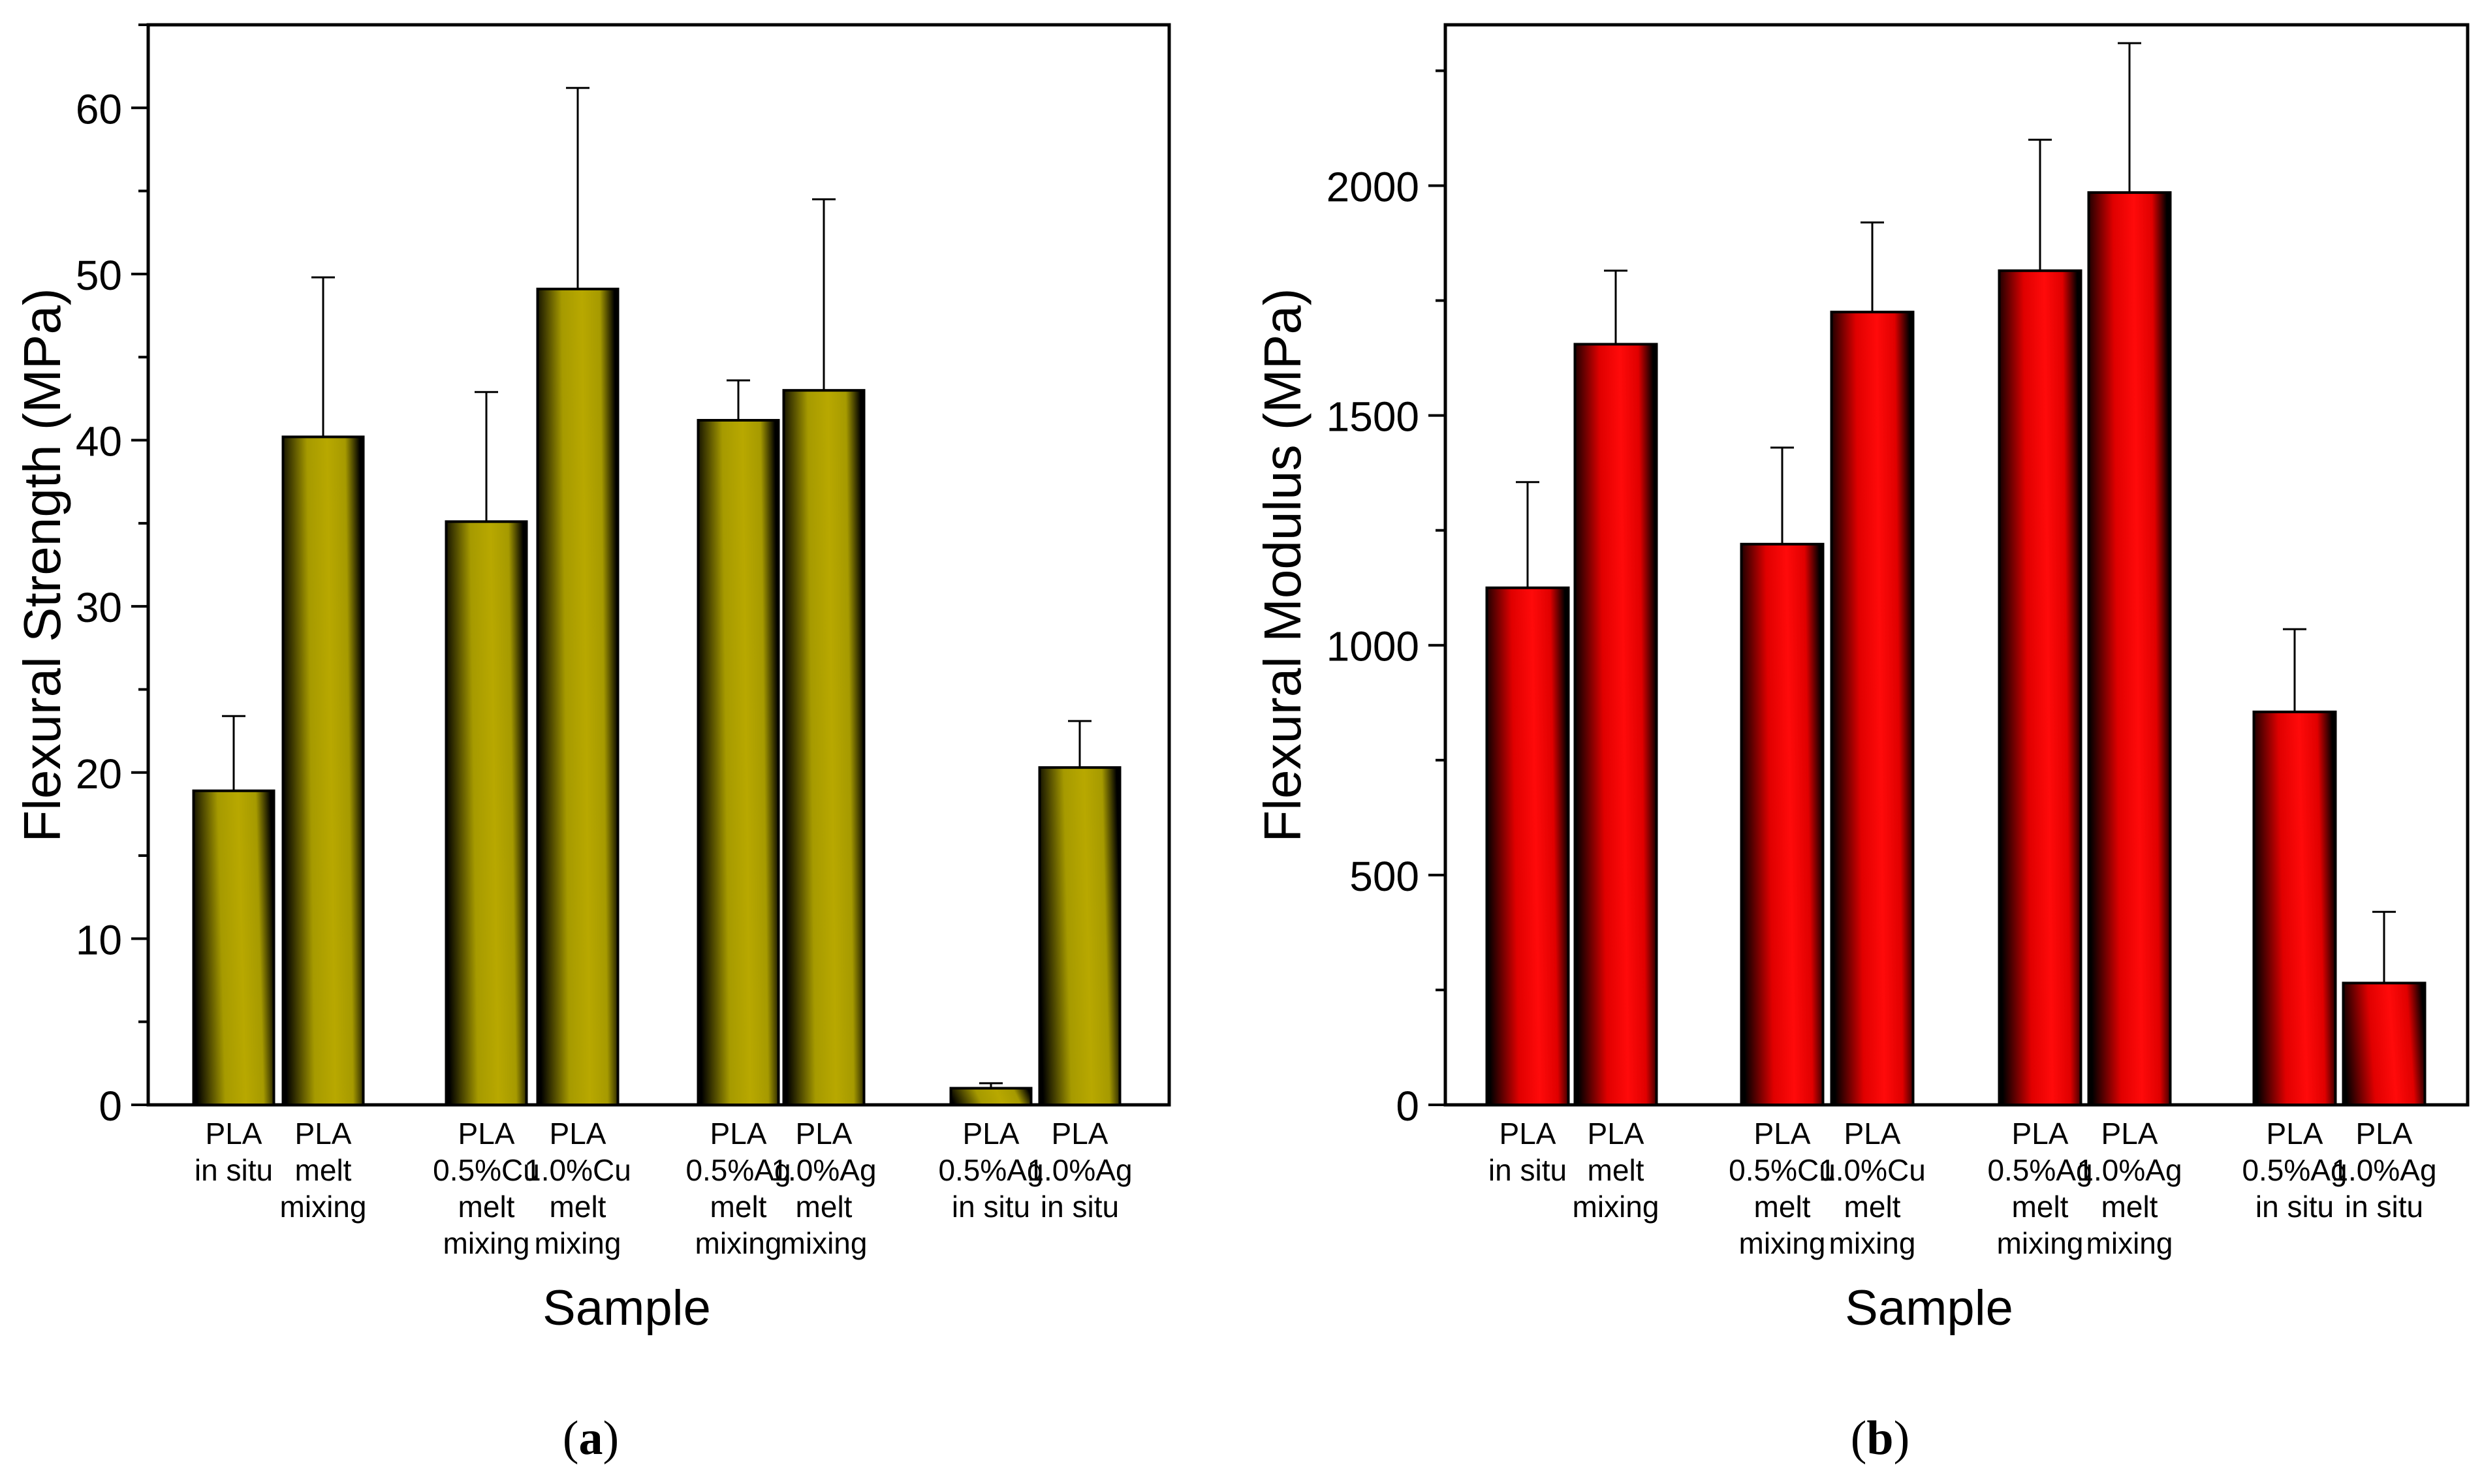 The width and height of the screenshot is (2482, 1484). Describe the element at coordinates (99, 108) in the screenshot. I see `y-tick-label: 60` at that location.